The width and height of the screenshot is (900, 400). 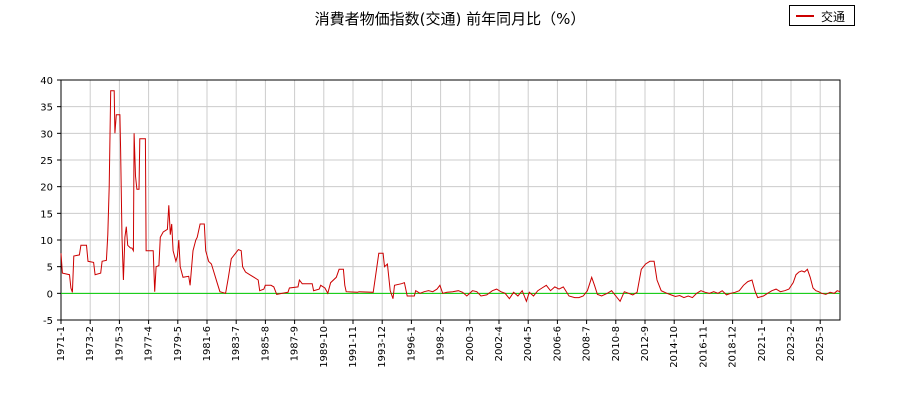 I want to click on x-tick-label: 2006-6, so click(x=557, y=343).